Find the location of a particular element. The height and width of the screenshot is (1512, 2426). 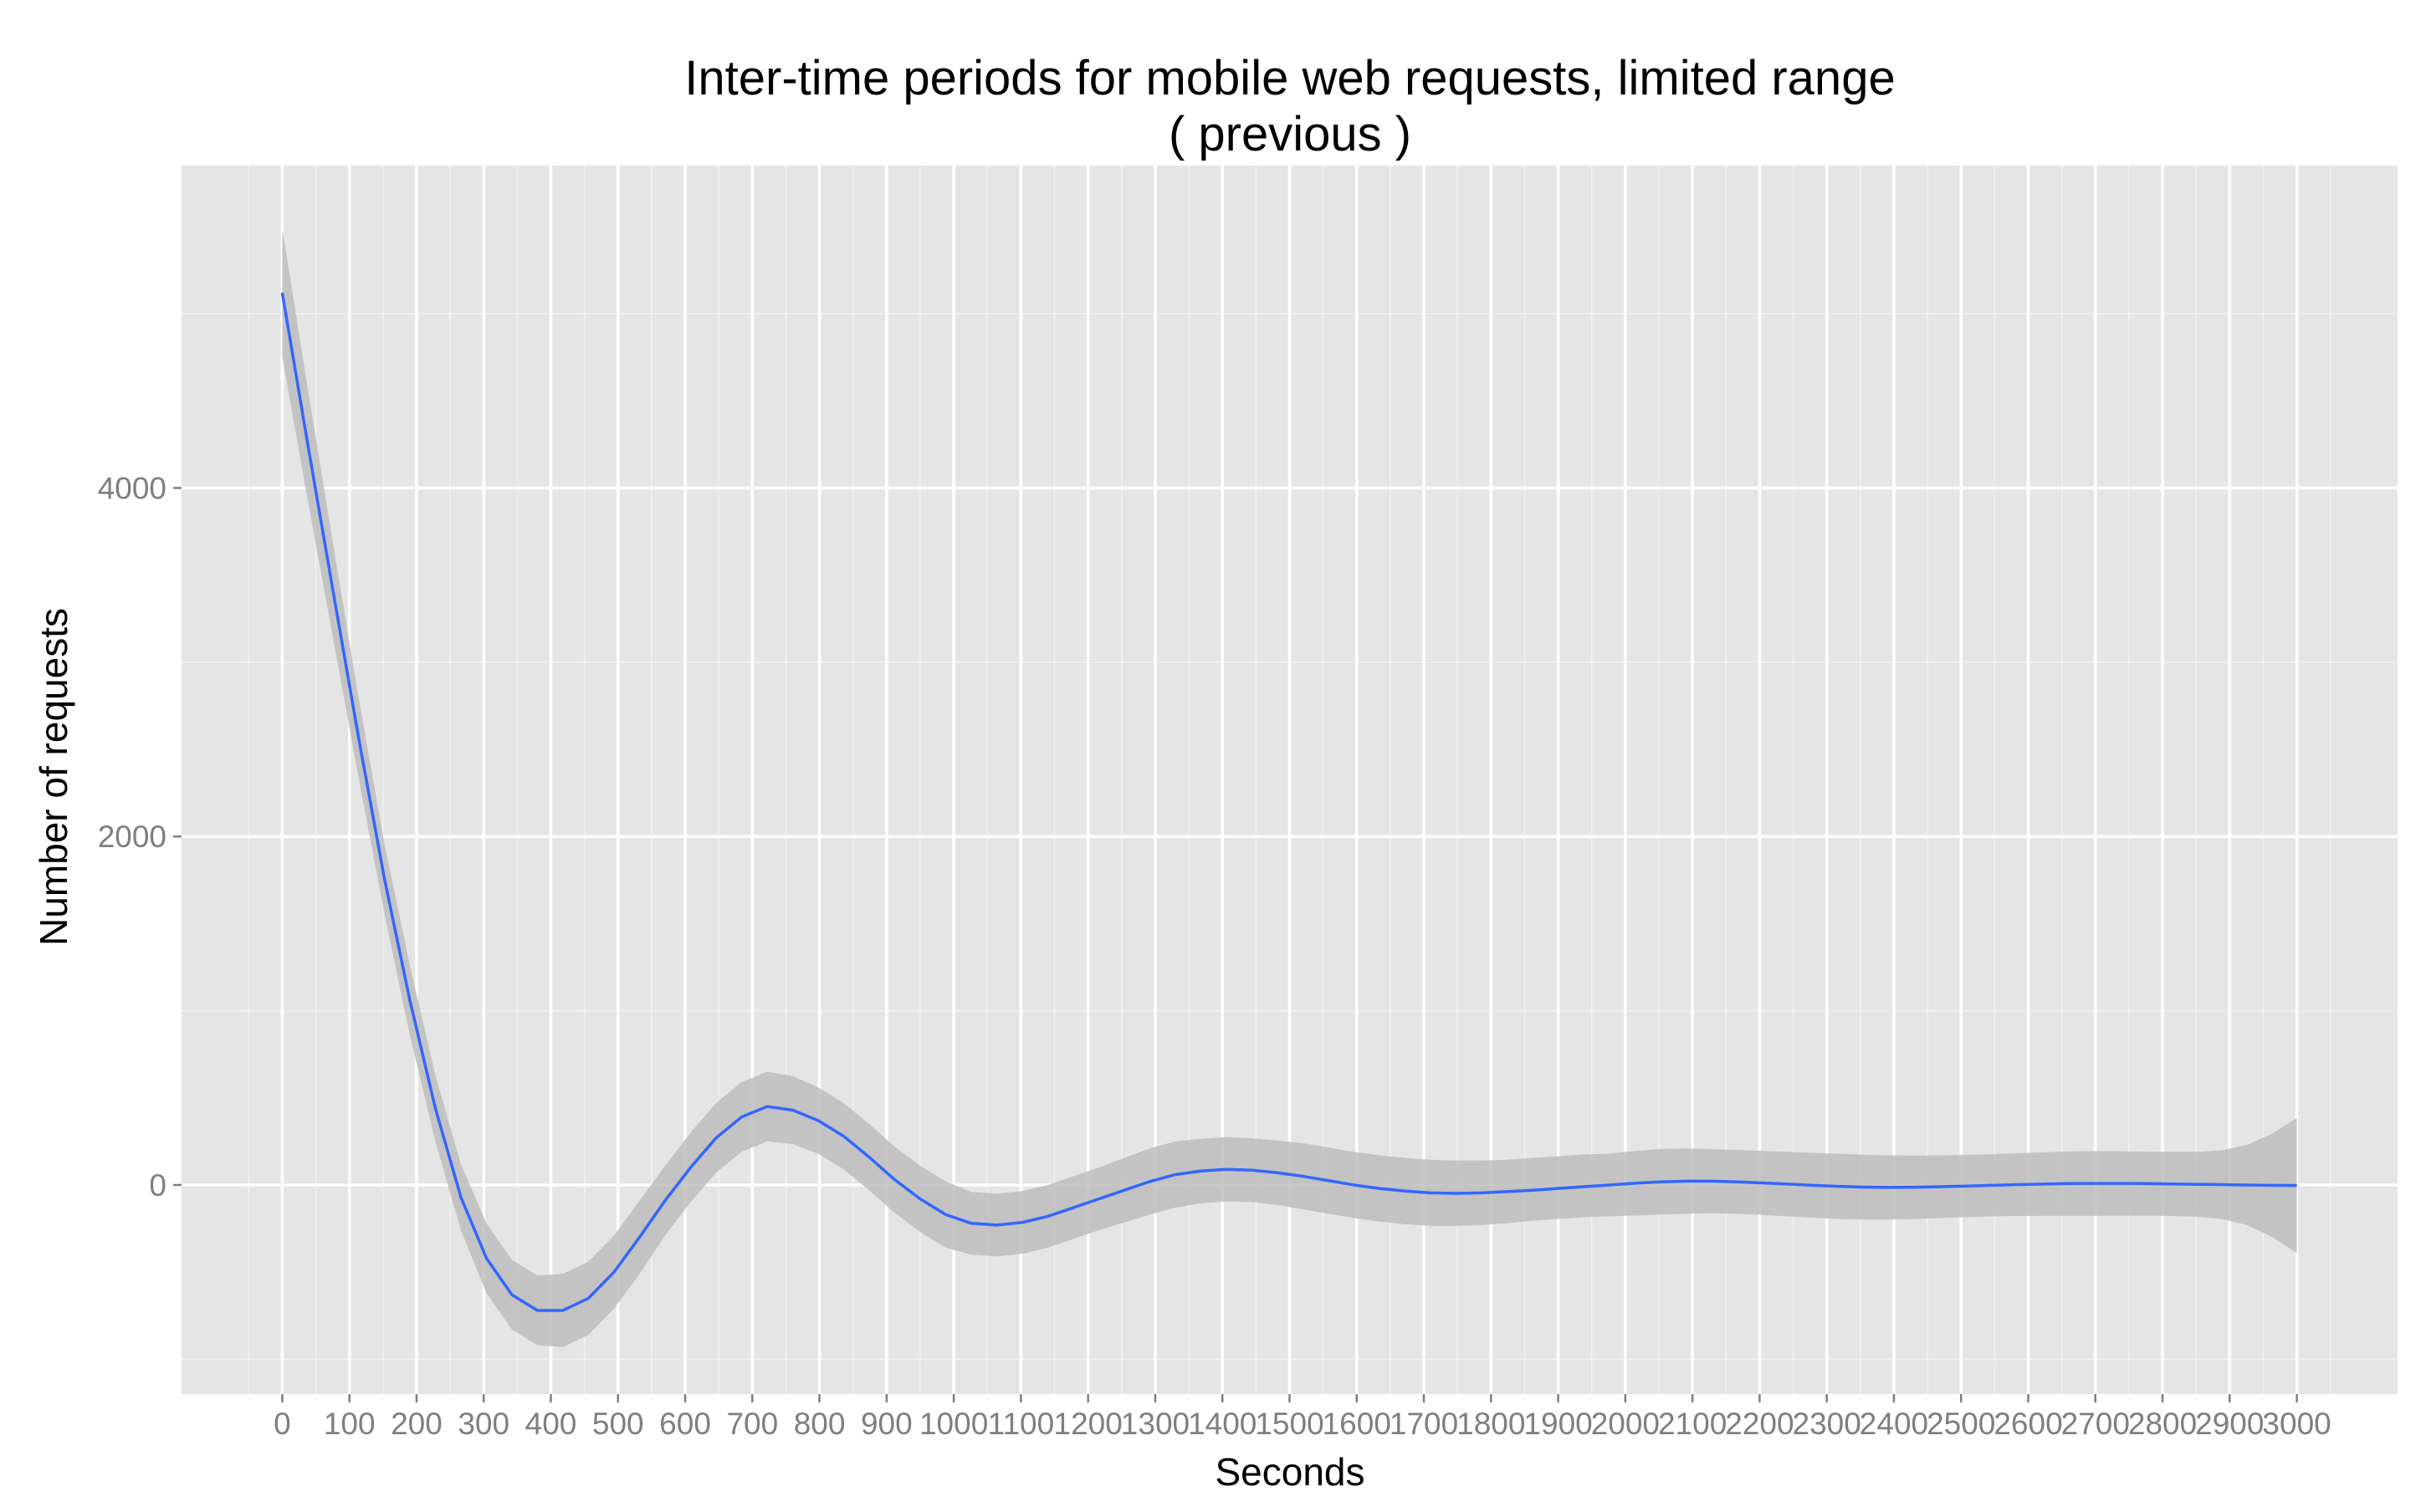

x-tick-label: 3000 is located at coordinates (2296, 1424).